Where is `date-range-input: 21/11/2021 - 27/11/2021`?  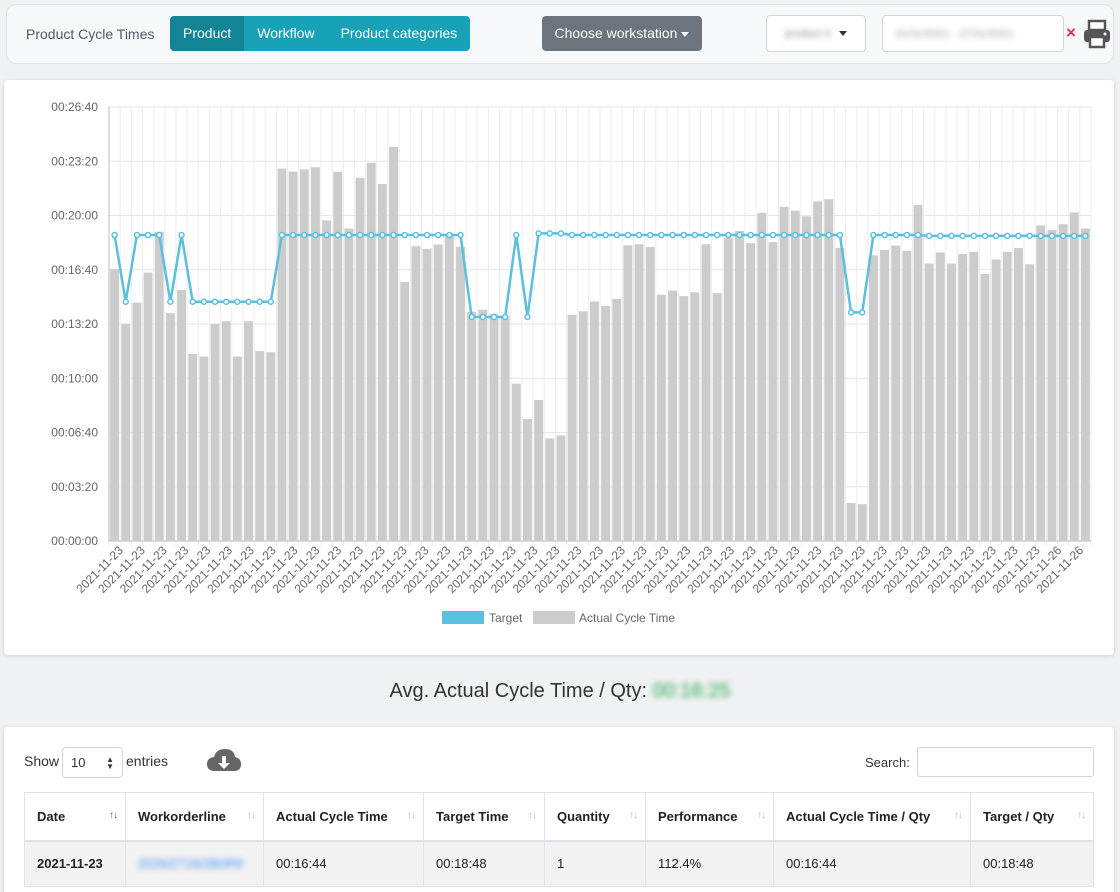 date-range-input: 21/11/2021 - 27/11/2021 is located at coordinates (973, 33).